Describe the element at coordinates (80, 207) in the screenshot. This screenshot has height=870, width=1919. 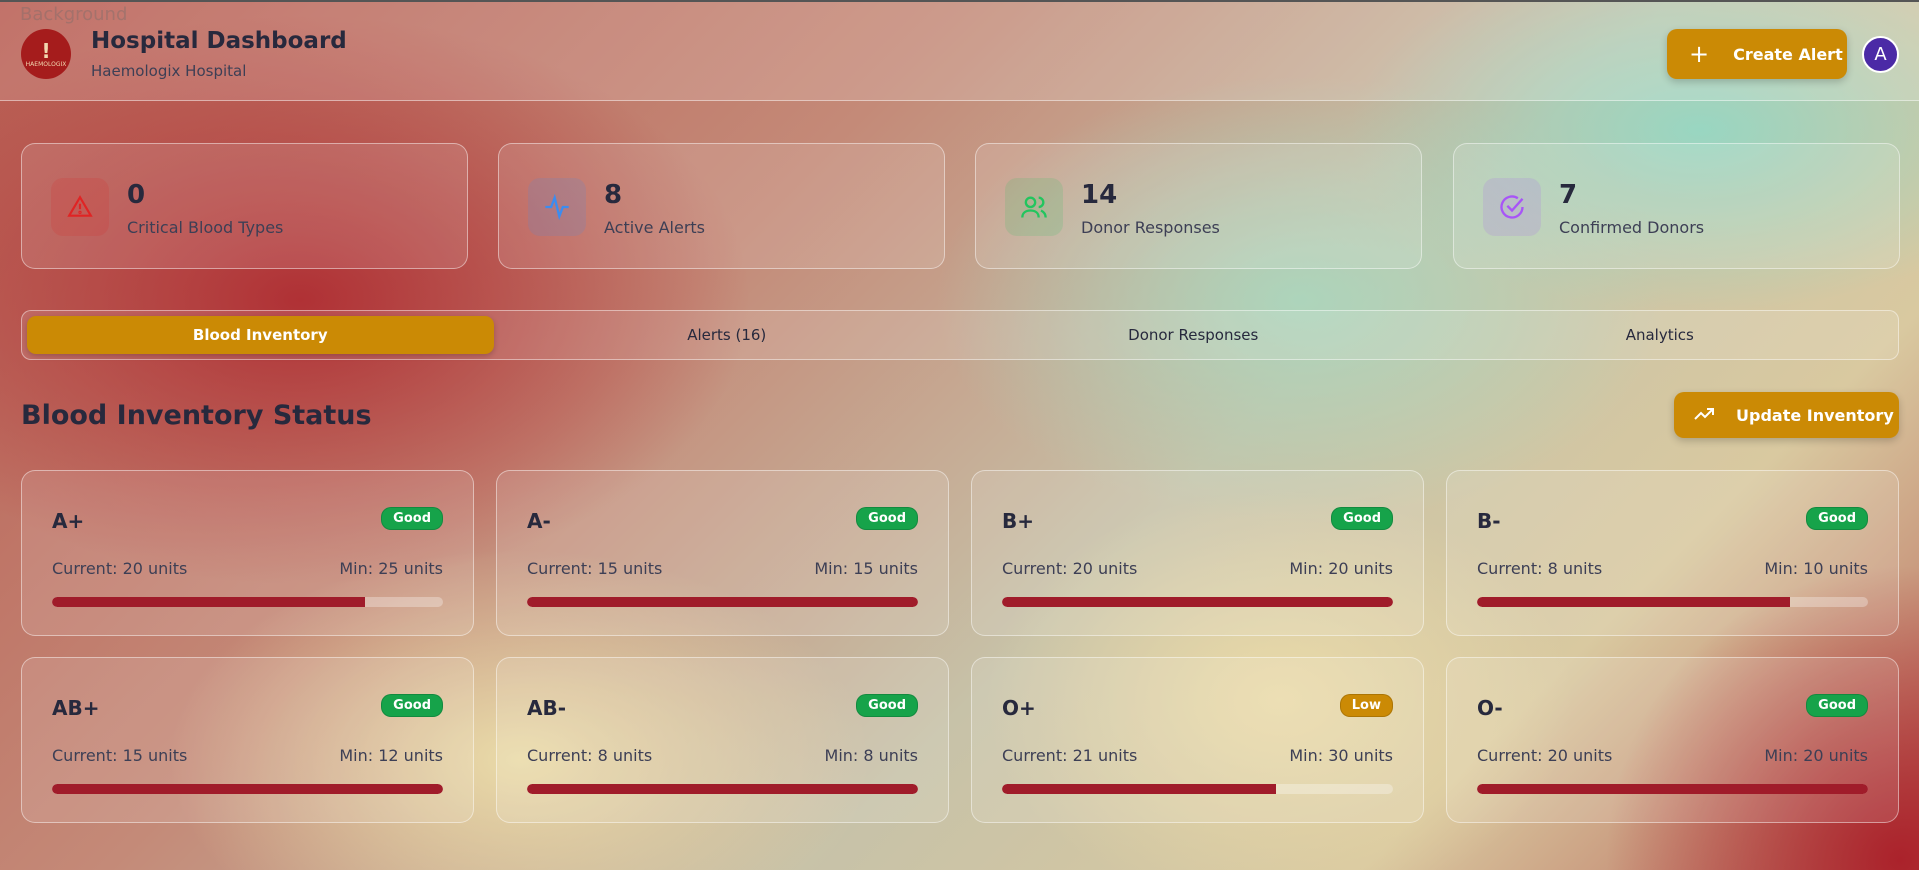
I see `alert-triangle-icon` at that location.